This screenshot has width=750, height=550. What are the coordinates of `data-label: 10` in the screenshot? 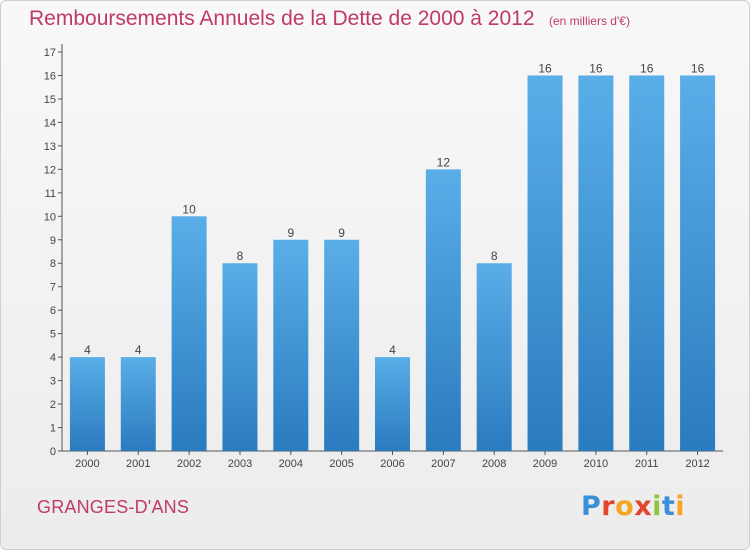 It's located at (189, 209).